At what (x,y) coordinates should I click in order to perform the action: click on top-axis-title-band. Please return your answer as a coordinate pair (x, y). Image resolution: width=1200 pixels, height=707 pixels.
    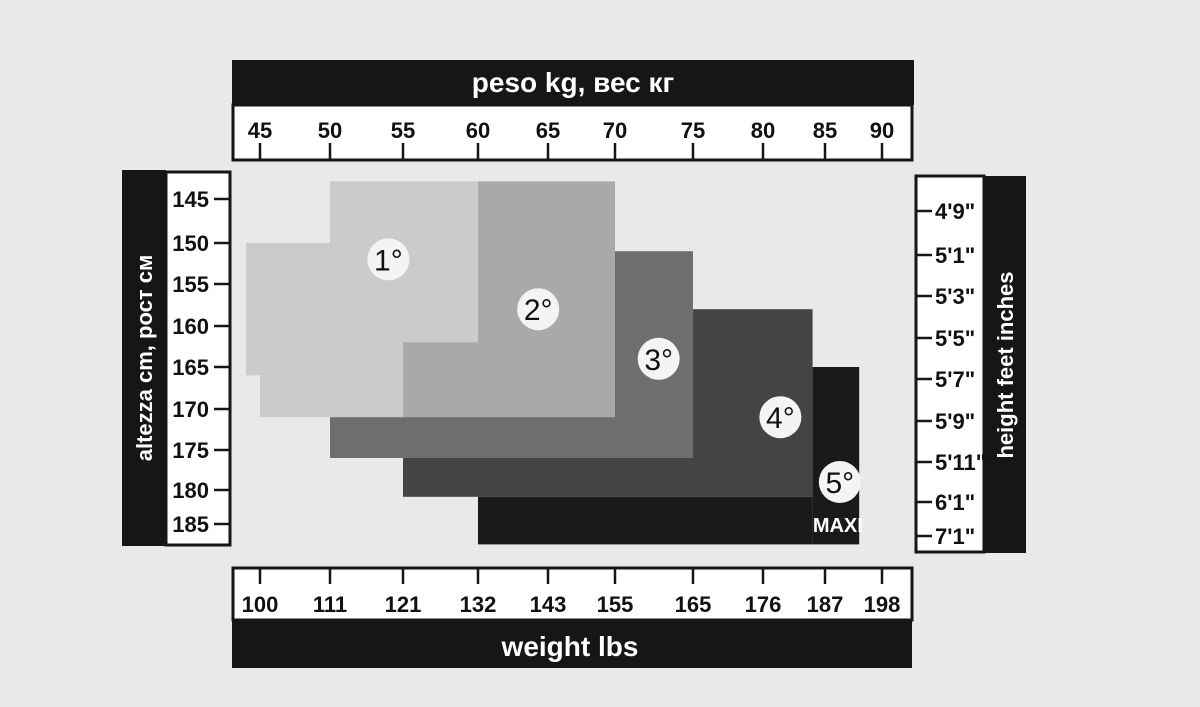
    Looking at the image, I should click on (573, 82).